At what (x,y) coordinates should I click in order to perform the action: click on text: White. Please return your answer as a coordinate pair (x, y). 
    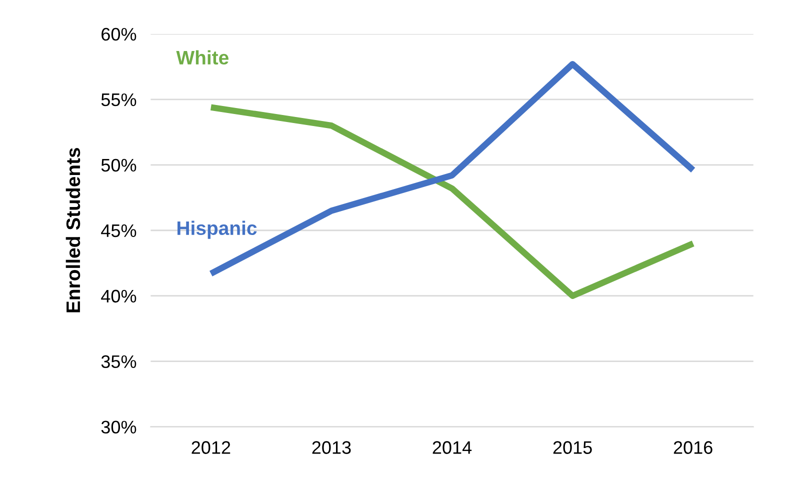
    Looking at the image, I should click on (202, 57).